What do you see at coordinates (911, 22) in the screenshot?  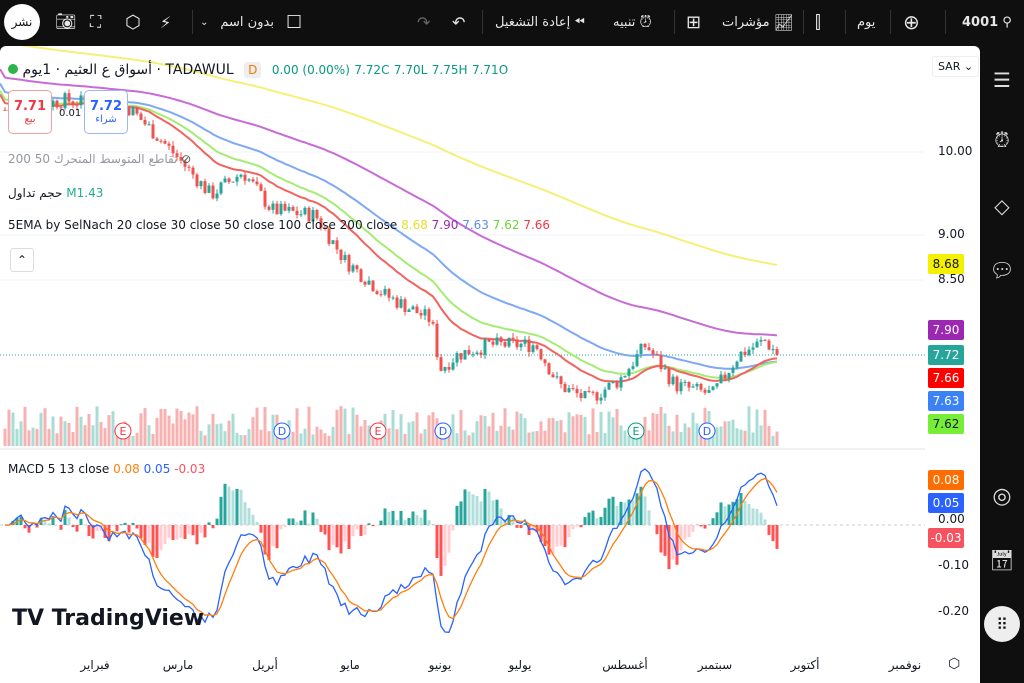 I see `add-symbol-icon: ⊕` at bounding box center [911, 22].